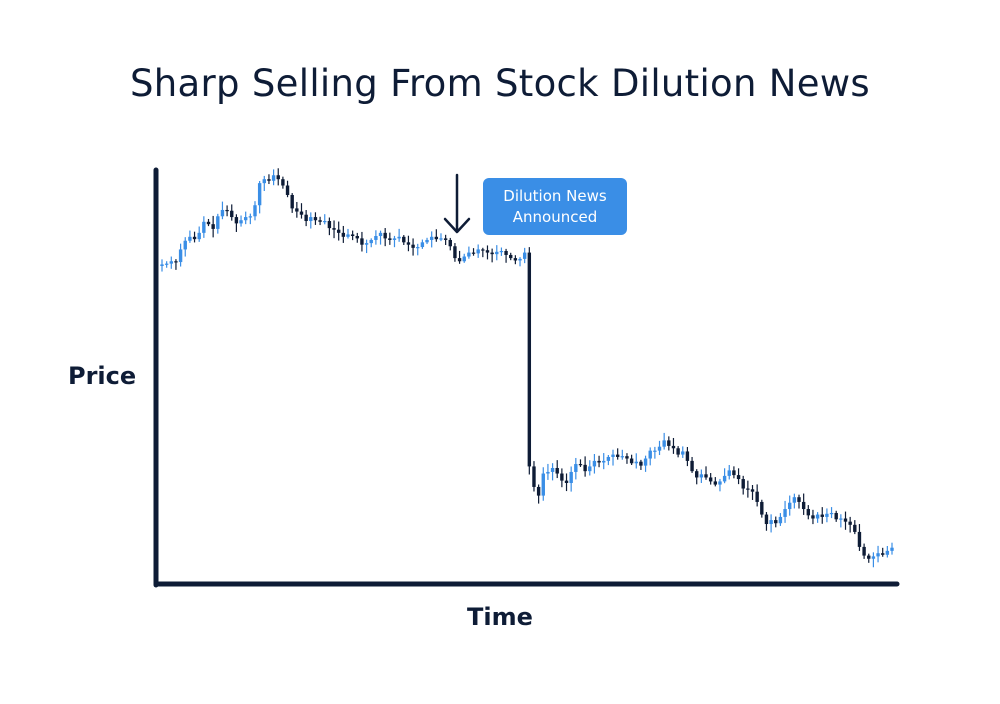  I want to click on annotation-text: Dilution News Announced, so click(555, 206).